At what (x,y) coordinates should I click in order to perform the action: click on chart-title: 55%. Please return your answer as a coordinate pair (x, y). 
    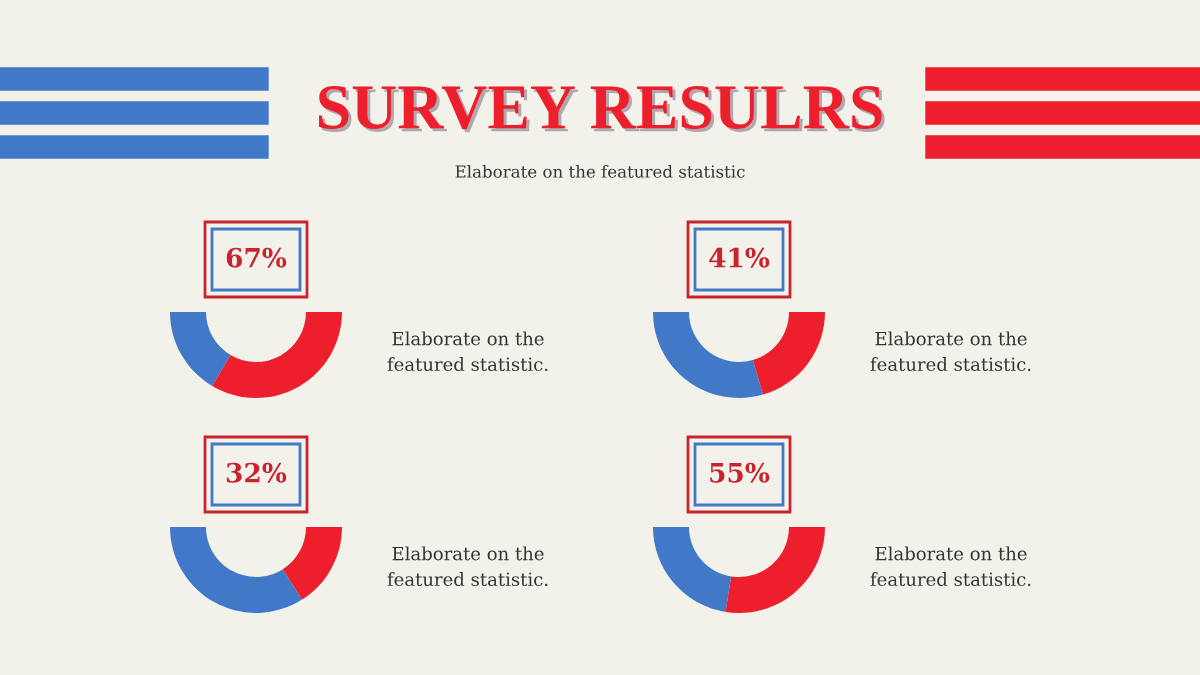
    Looking at the image, I should click on (740, 472).